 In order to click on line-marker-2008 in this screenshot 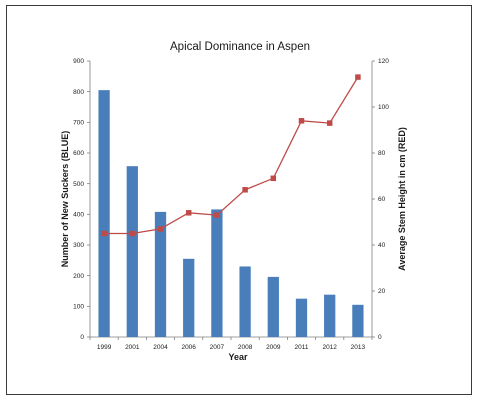, I will do `click(245, 190)`.